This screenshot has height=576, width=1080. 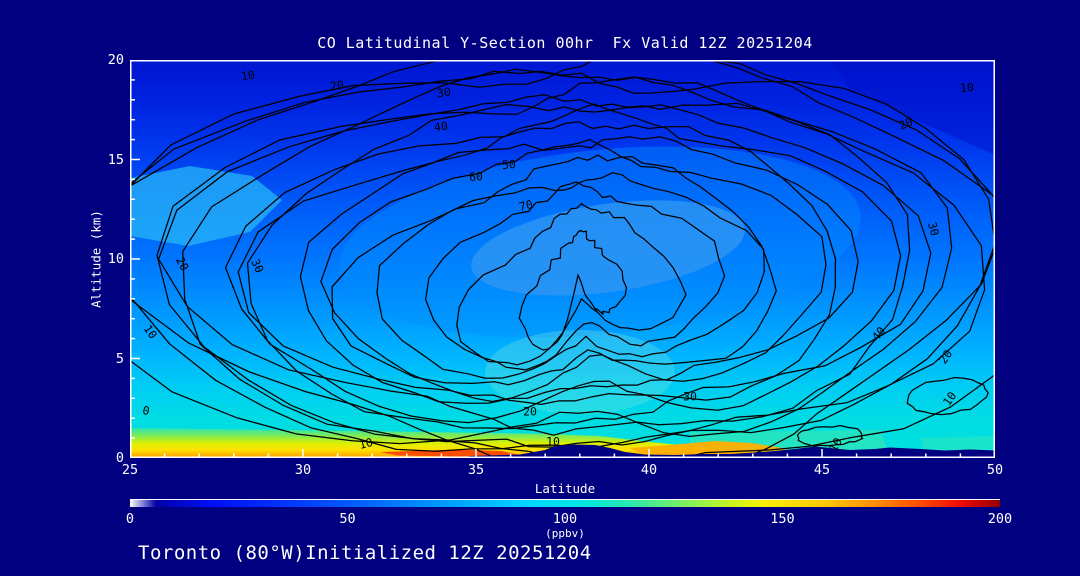 What do you see at coordinates (508, 164) in the screenshot?
I see `svg-text: 50` at bounding box center [508, 164].